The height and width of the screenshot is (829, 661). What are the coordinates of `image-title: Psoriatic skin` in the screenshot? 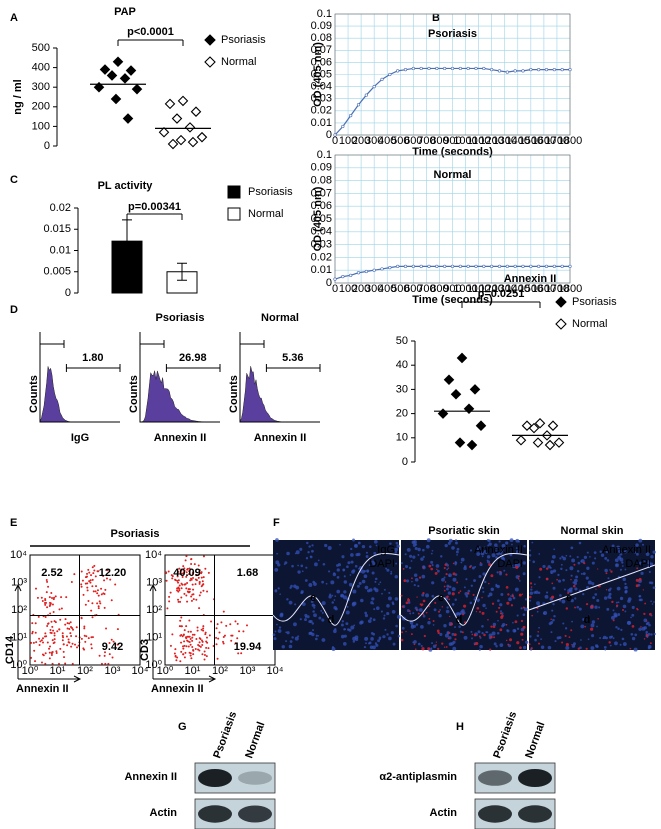 It's located at (464, 531).